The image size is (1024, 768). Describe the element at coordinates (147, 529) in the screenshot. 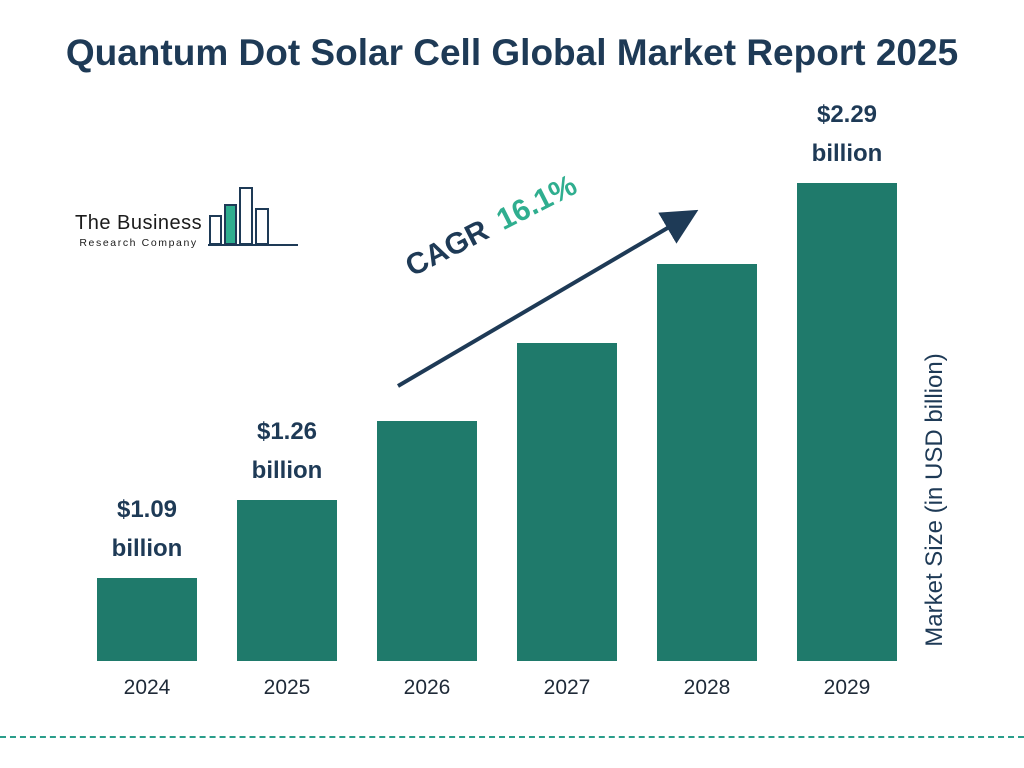

I see `bar-value-label: $1.09 billion` at that location.